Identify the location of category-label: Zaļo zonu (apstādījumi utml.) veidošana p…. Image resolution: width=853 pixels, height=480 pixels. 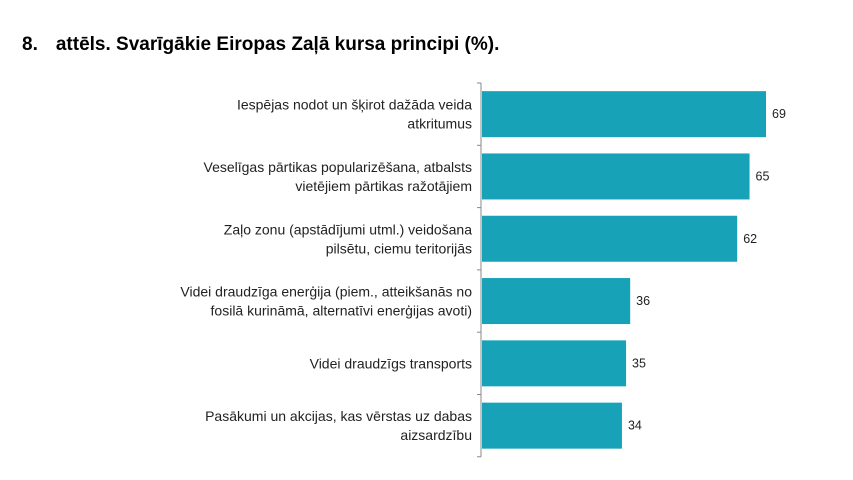
(348, 238).